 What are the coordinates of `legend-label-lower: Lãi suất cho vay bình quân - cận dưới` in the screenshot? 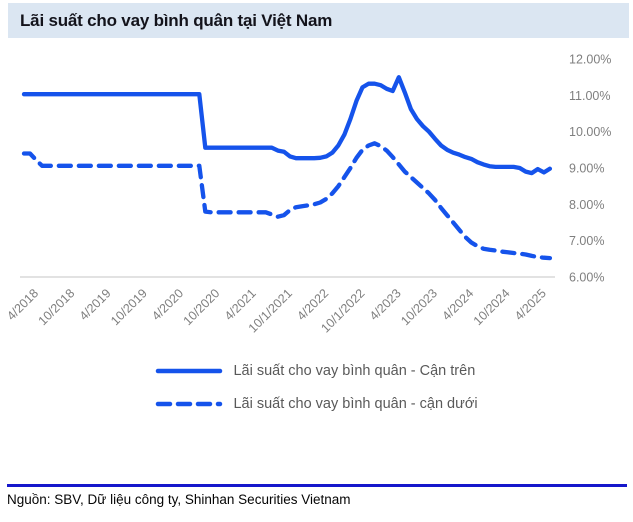 It's located at (355, 404).